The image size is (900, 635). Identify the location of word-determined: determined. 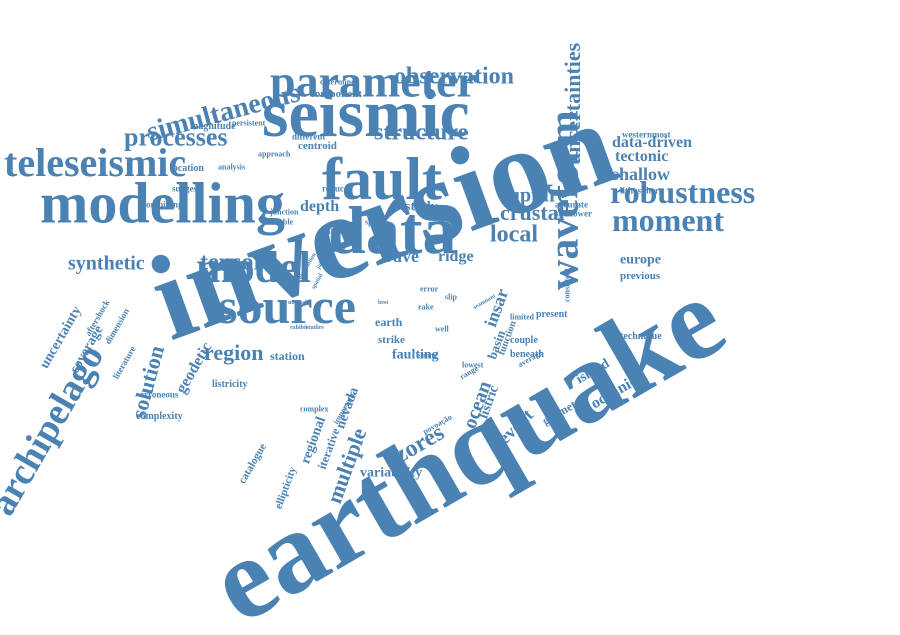
(340, 82).